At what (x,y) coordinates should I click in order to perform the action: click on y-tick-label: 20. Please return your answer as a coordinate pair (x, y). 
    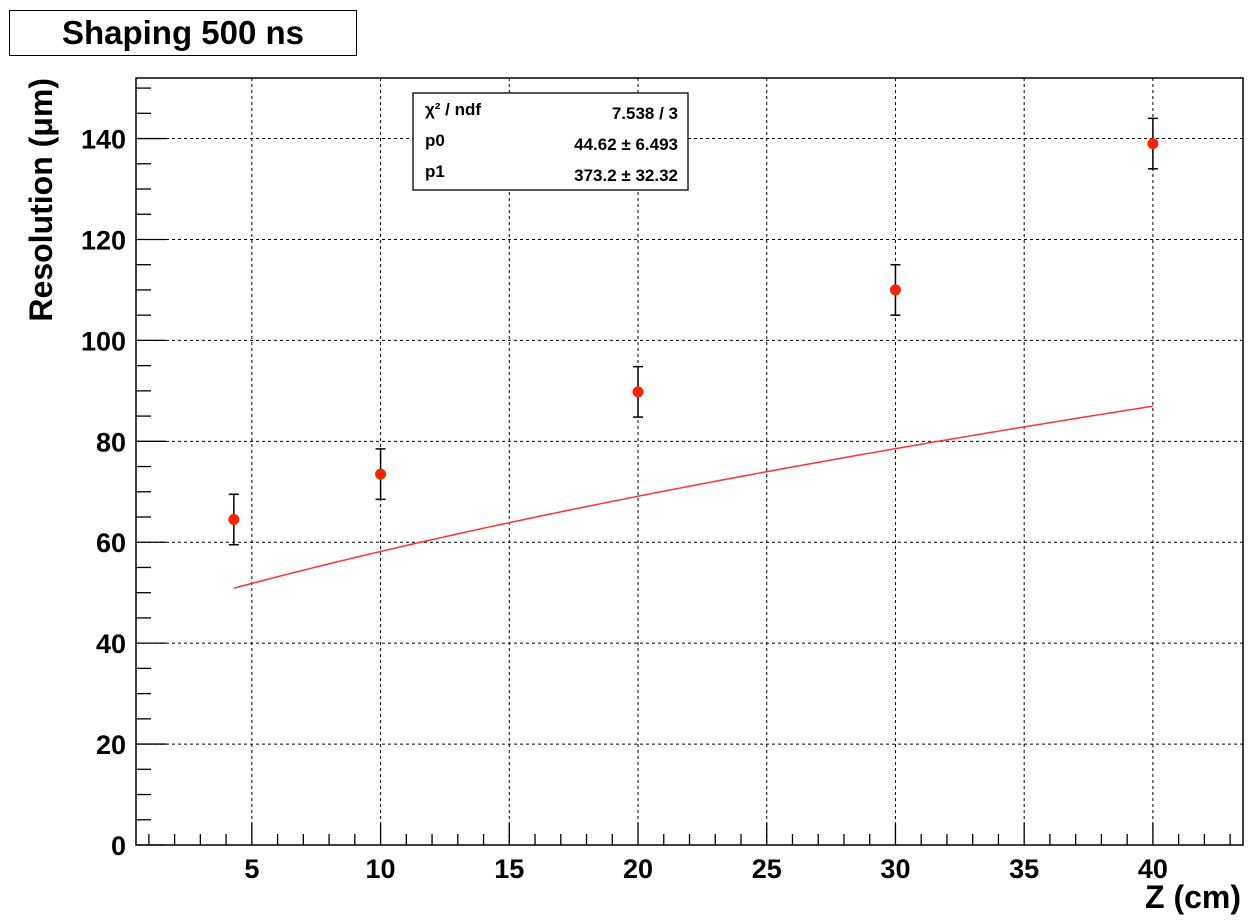
    Looking at the image, I should click on (111, 745).